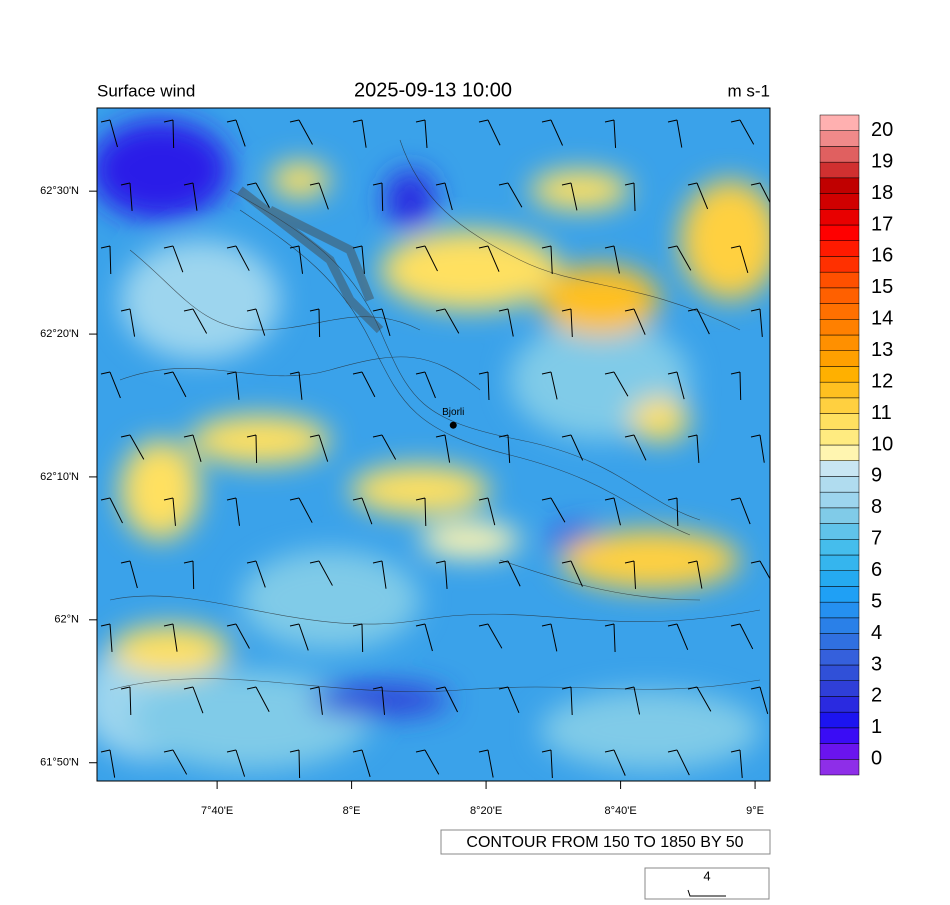 This screenshot has width=950, height=905. What do you see at coordinates (605, 842) in the screenshot?
I see `contour-note-box` at bounding box center [605, 842].